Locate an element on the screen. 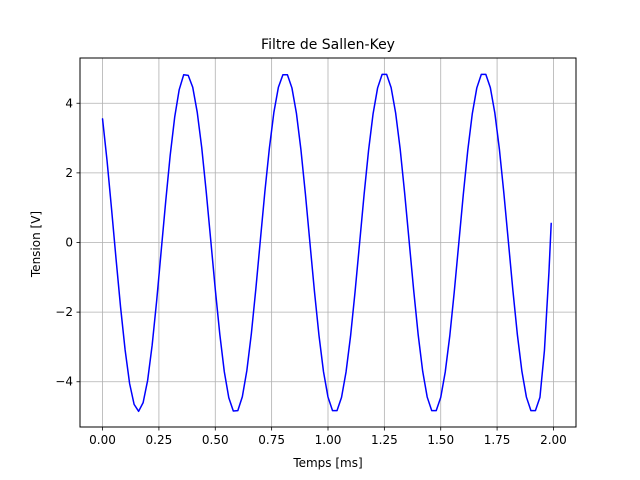  x-axis-label: Temps [ms] is located at coordinates (327, 463).